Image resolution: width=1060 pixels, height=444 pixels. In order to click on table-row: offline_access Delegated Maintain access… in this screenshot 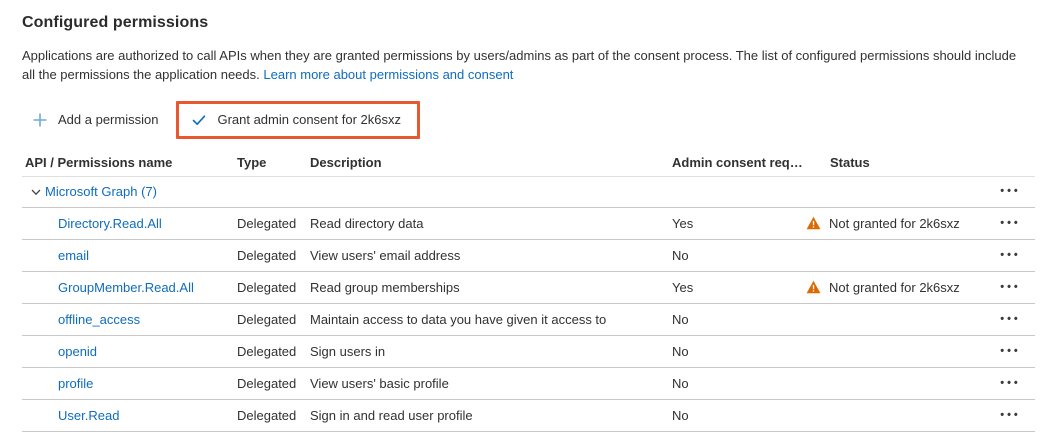, I will do `click(528, 320)`.